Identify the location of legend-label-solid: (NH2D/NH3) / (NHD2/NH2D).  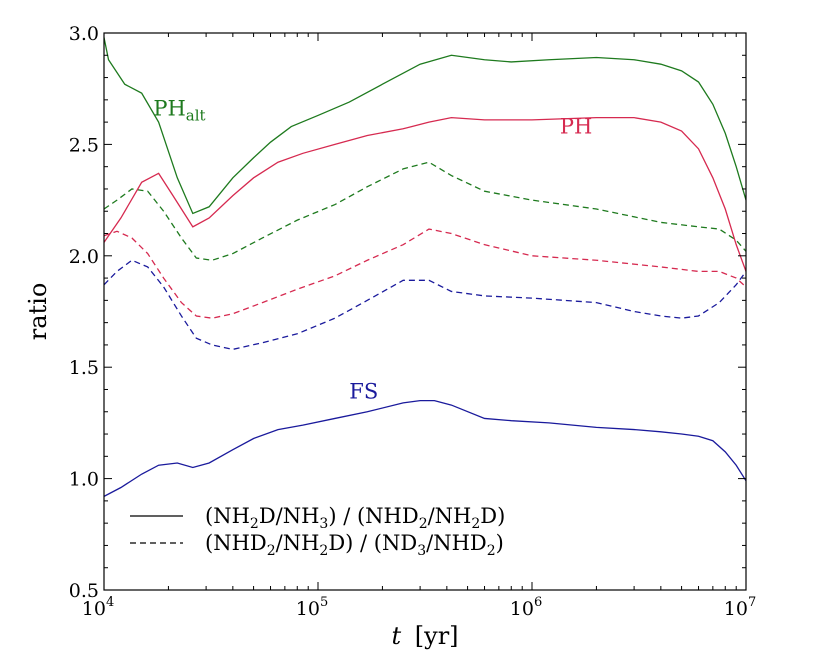
(355, 518).